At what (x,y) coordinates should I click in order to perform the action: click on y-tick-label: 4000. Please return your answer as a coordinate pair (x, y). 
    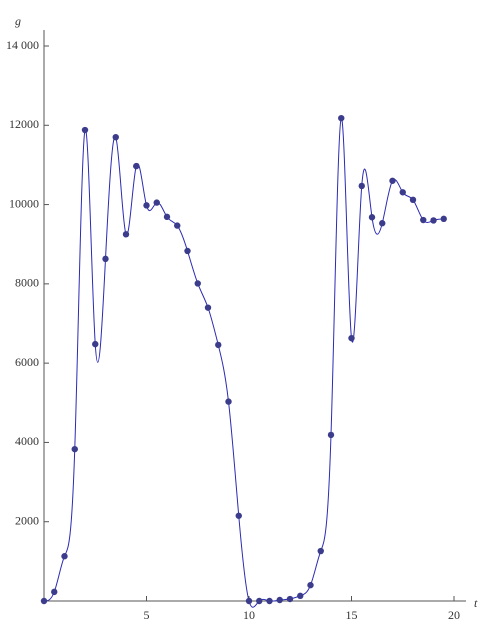
    Looking at the image, I should click on (27, 441).